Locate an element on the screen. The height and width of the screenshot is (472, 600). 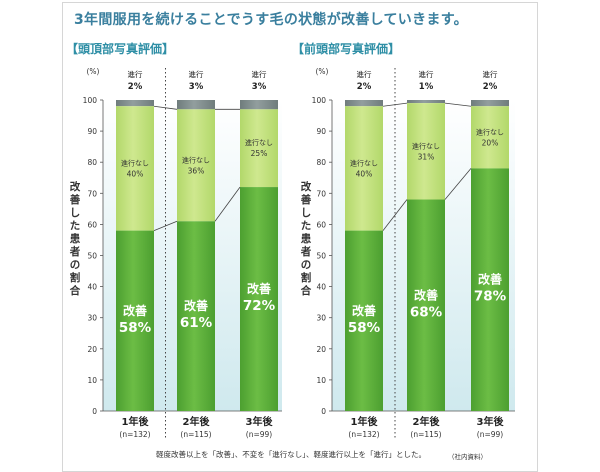
panel-title-frontal: 【前頭部写真評価】 is located at coordinates (346, 49).